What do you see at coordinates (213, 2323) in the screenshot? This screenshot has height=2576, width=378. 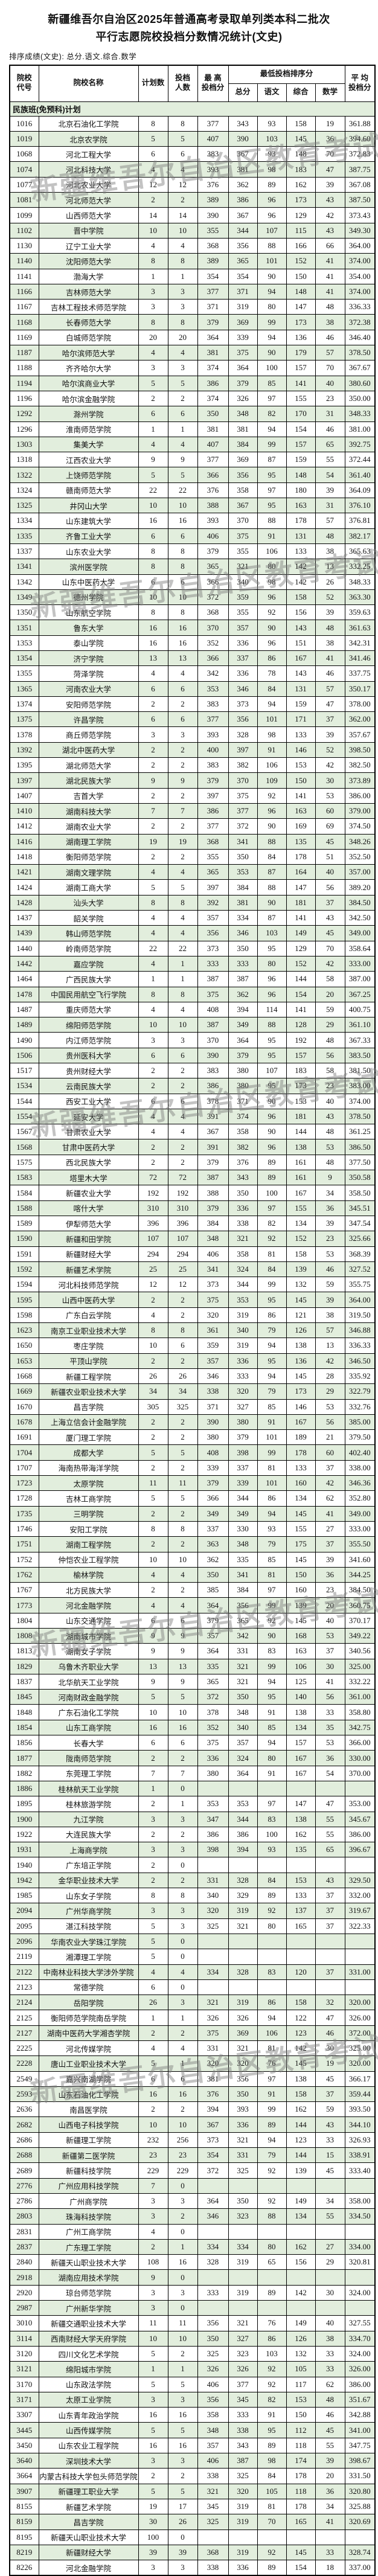 I see `cell-highest-score: 356` at bounding box center [213, 2323].